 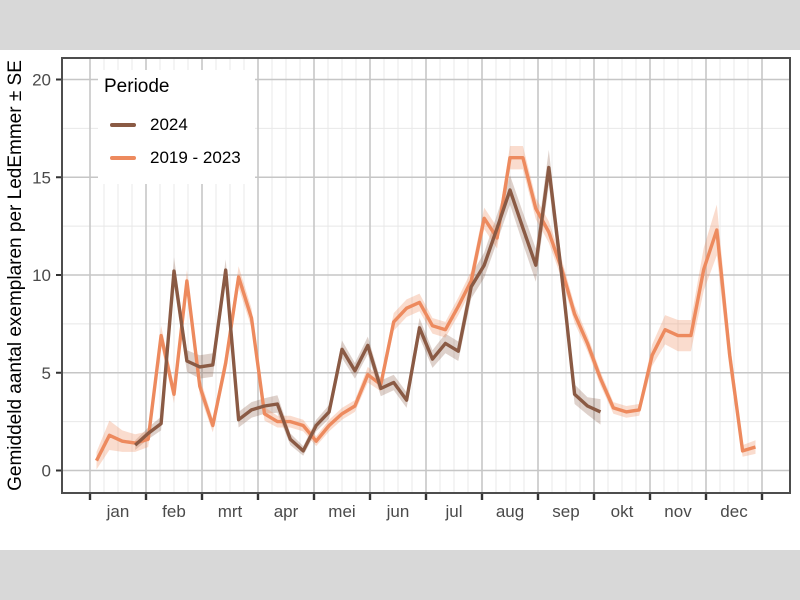 I want to click on legend-title: Periode, so click(x=137, y=86).